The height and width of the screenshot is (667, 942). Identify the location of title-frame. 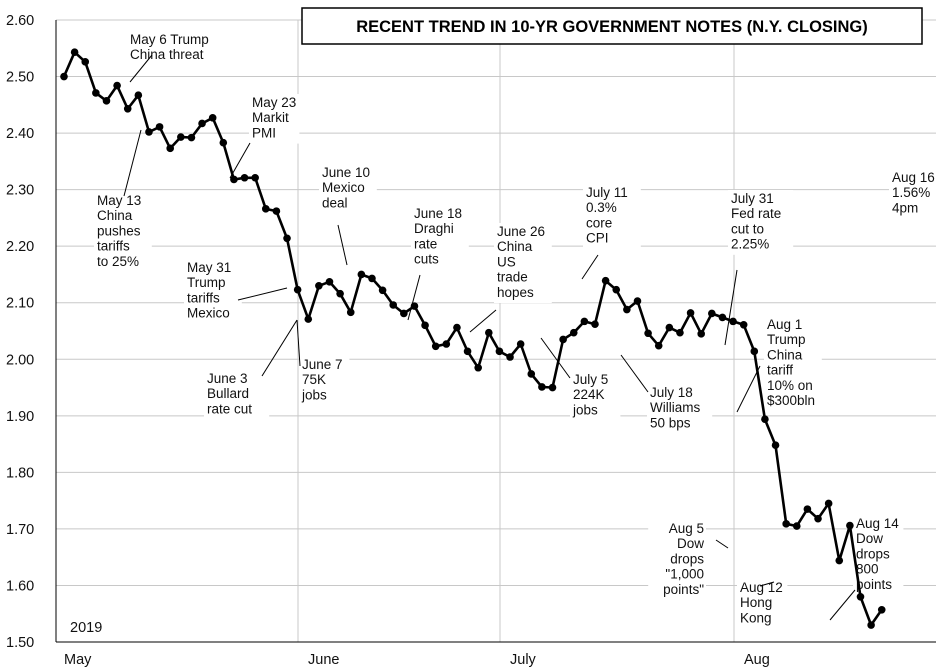
(612, 26).